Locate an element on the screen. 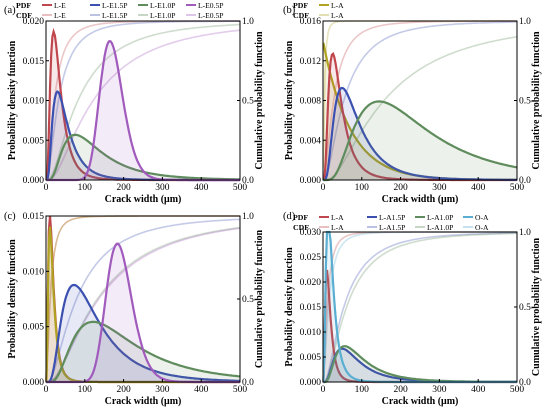  y2-tick-label: 0.0 is located at coordinates (525, 181).